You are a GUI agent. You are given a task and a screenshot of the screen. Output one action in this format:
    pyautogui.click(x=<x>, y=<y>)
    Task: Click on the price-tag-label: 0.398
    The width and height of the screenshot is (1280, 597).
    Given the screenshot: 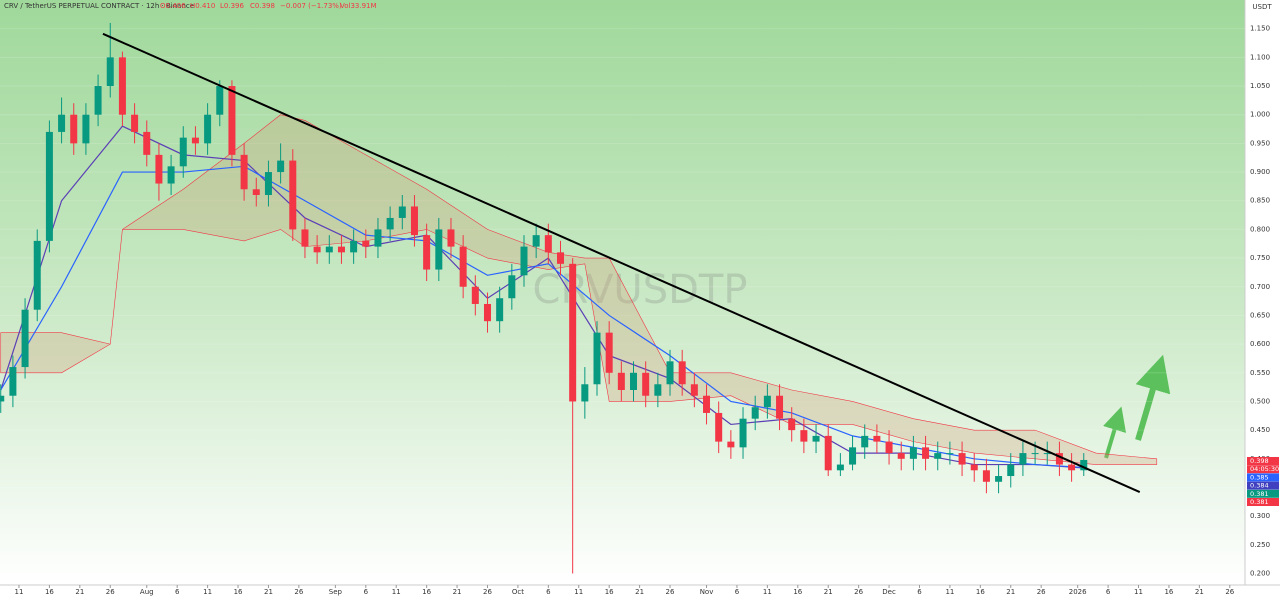 What is the action you would take?
    pyautogui.click(x=1259, y=461)
    